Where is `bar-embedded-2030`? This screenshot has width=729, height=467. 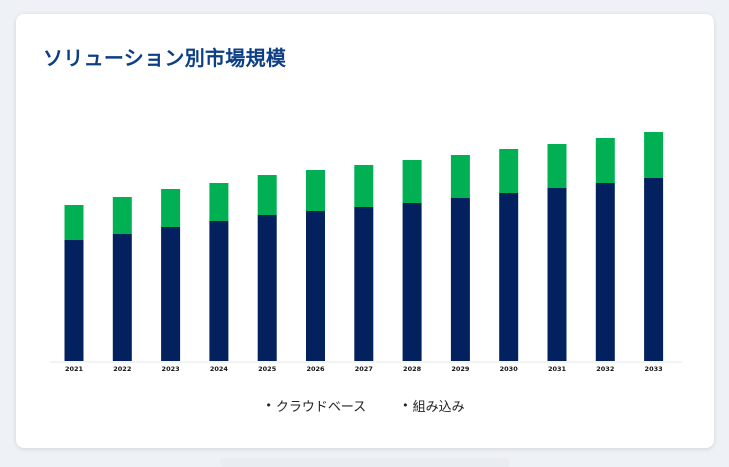
bar-embedded-2030 is located at coordinates (509, 171).